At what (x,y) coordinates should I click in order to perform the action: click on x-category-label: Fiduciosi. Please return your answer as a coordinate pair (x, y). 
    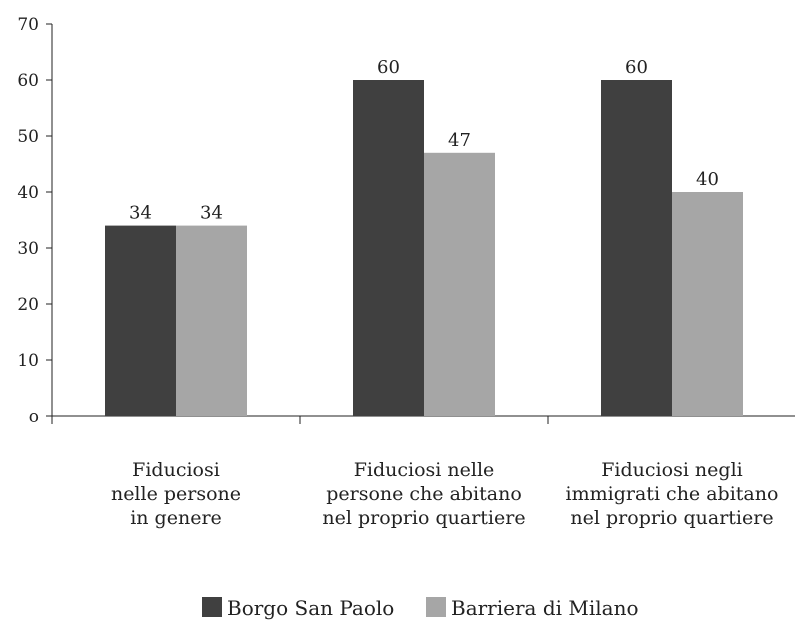
    Looking at the image, I should click on (176, 470).